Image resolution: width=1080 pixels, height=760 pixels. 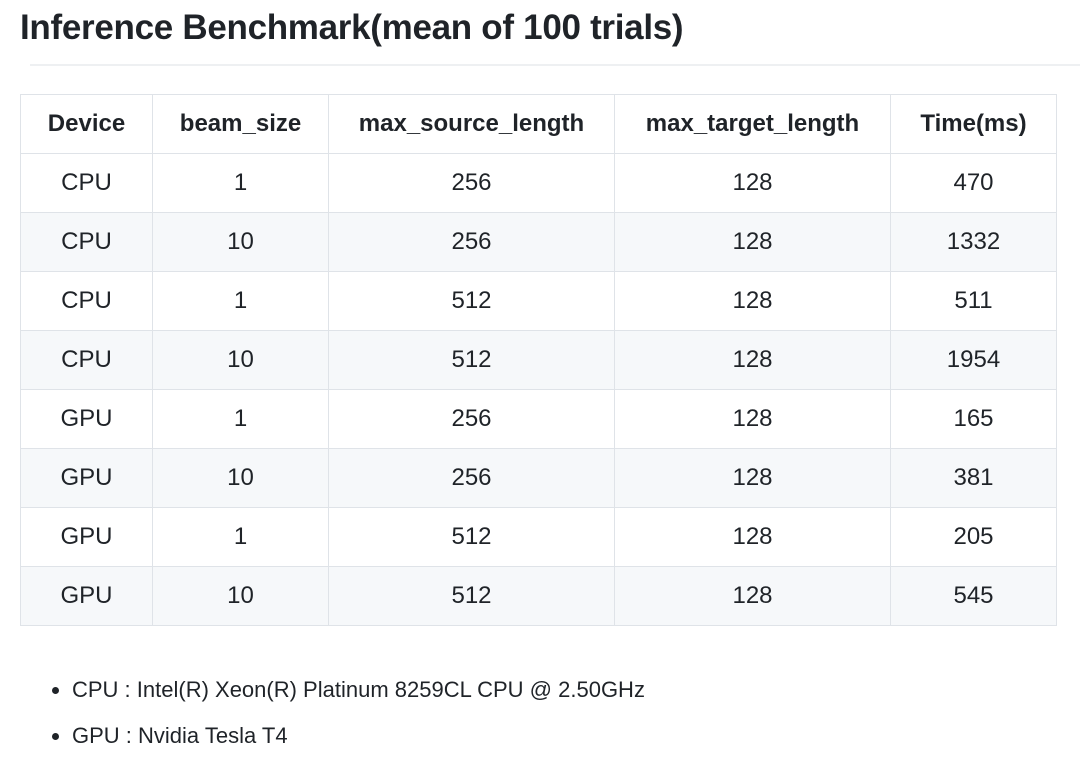 I want to click on column-header: Device, so click(x=86, y=124).